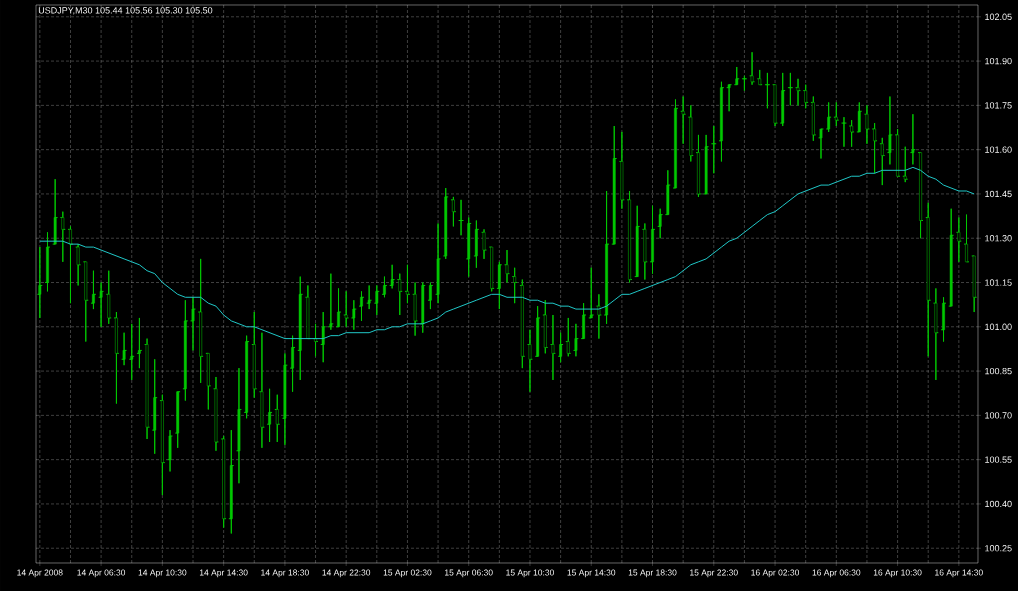  What do you see at coordinates (998, 149) in the screenshot?
I see `y-tick-label: 101.60` at bounding box center [998, 149].